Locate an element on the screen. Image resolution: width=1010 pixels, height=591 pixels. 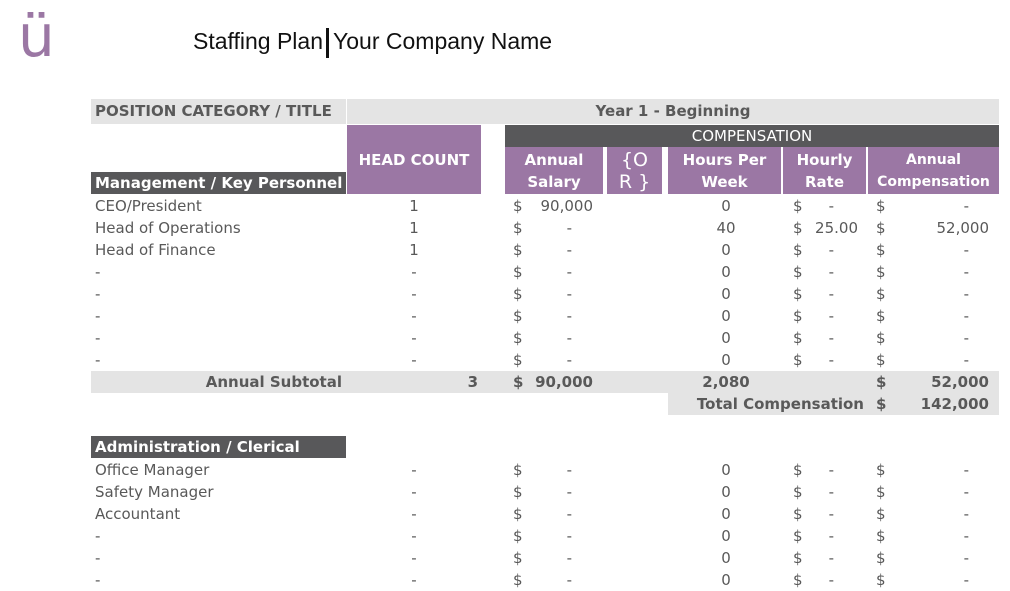
position-title: Accountant is located at coordinates (138, 514).